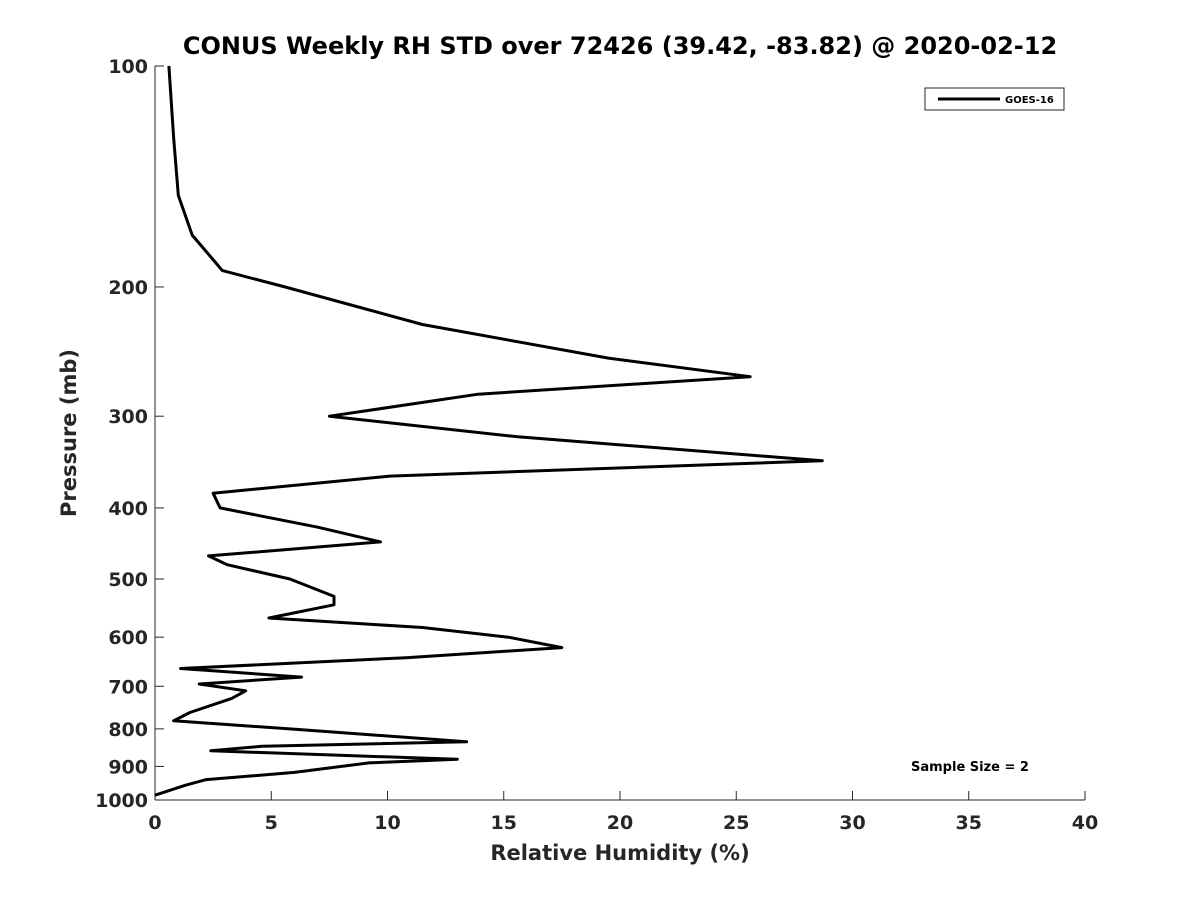 This screenshot has height=900, width=1200. What do you see at coordinates (128, 288) in the screenshot?
I see `y-tick-label: 200` at bounding box center [128, 288].